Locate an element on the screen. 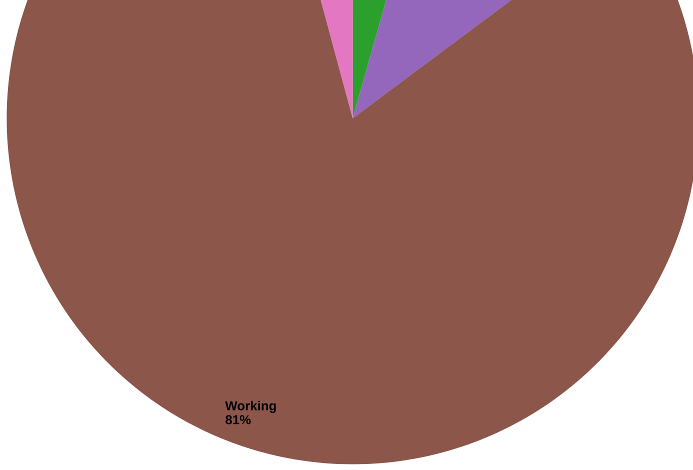 The height and width of the screenshot is (470, 693). slice-label: Working is located at coordinates (250, 406).